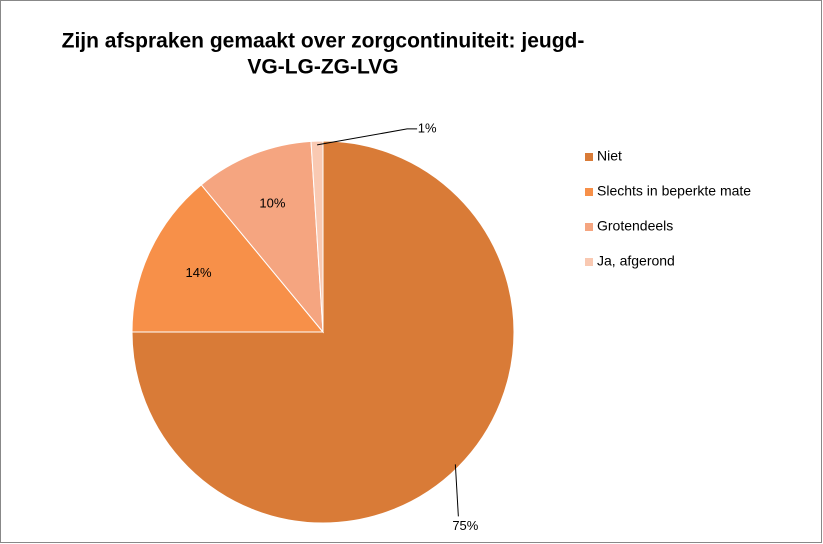  I want to click on data-label: 14%, so click(199, 272).